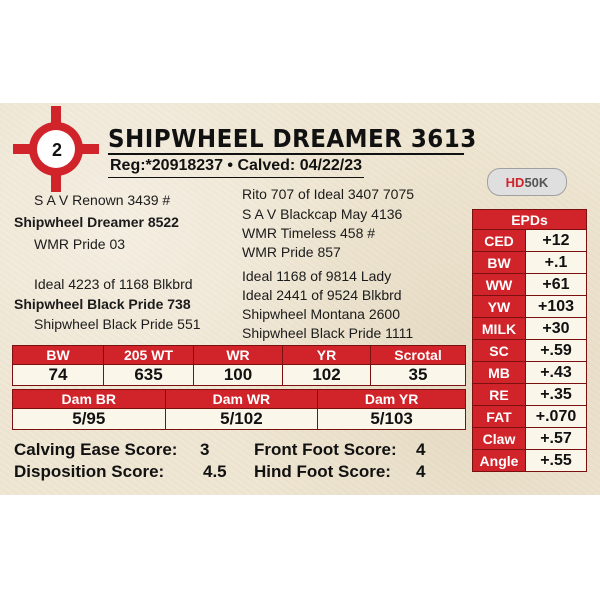 The image size is (600, 600). Describe the element at coordinates (148, 375) in the screenshot. I see `perf-value: 635` at that location.